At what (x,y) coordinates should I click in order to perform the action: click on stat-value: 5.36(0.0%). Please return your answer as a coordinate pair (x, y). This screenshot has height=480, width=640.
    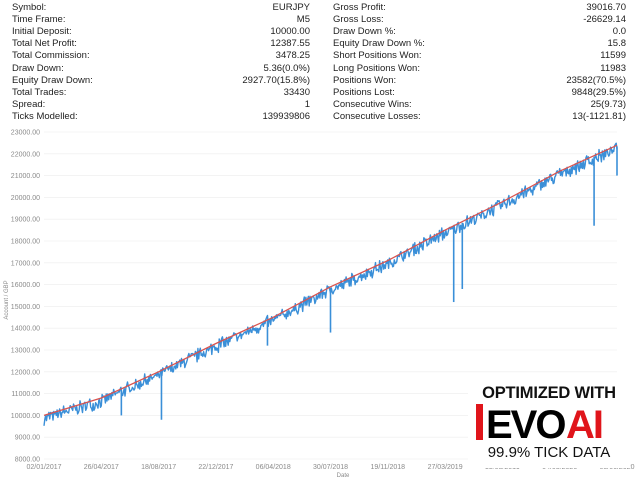
    Looking at the image, I should click on (286, 68).